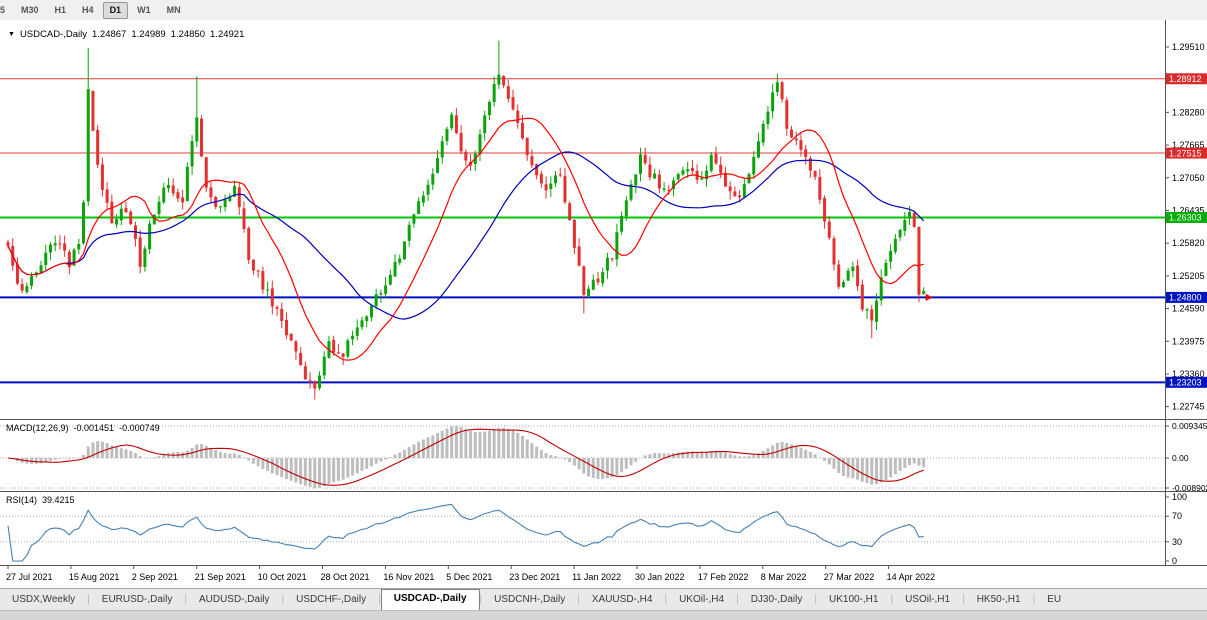 Image resolution: width=1207 pixels, height=620 pixels. I want to click on ohlc-low: 1.24850, so click(188, 34).